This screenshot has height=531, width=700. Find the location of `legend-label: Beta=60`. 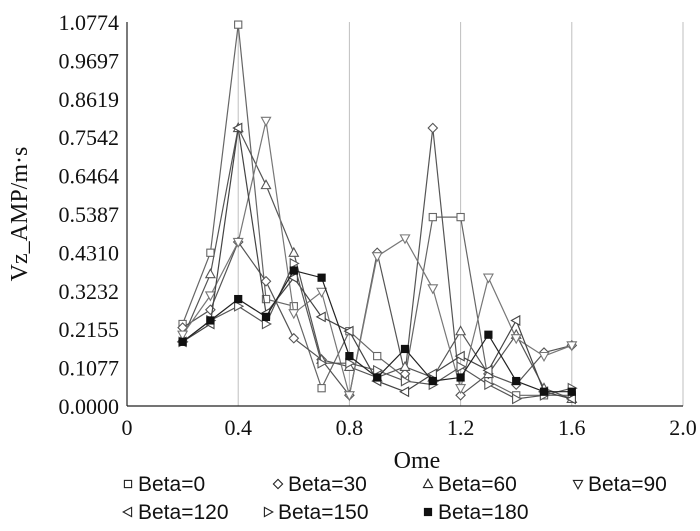

legend-label: Beta=60 is located at coordinates (477, 484).